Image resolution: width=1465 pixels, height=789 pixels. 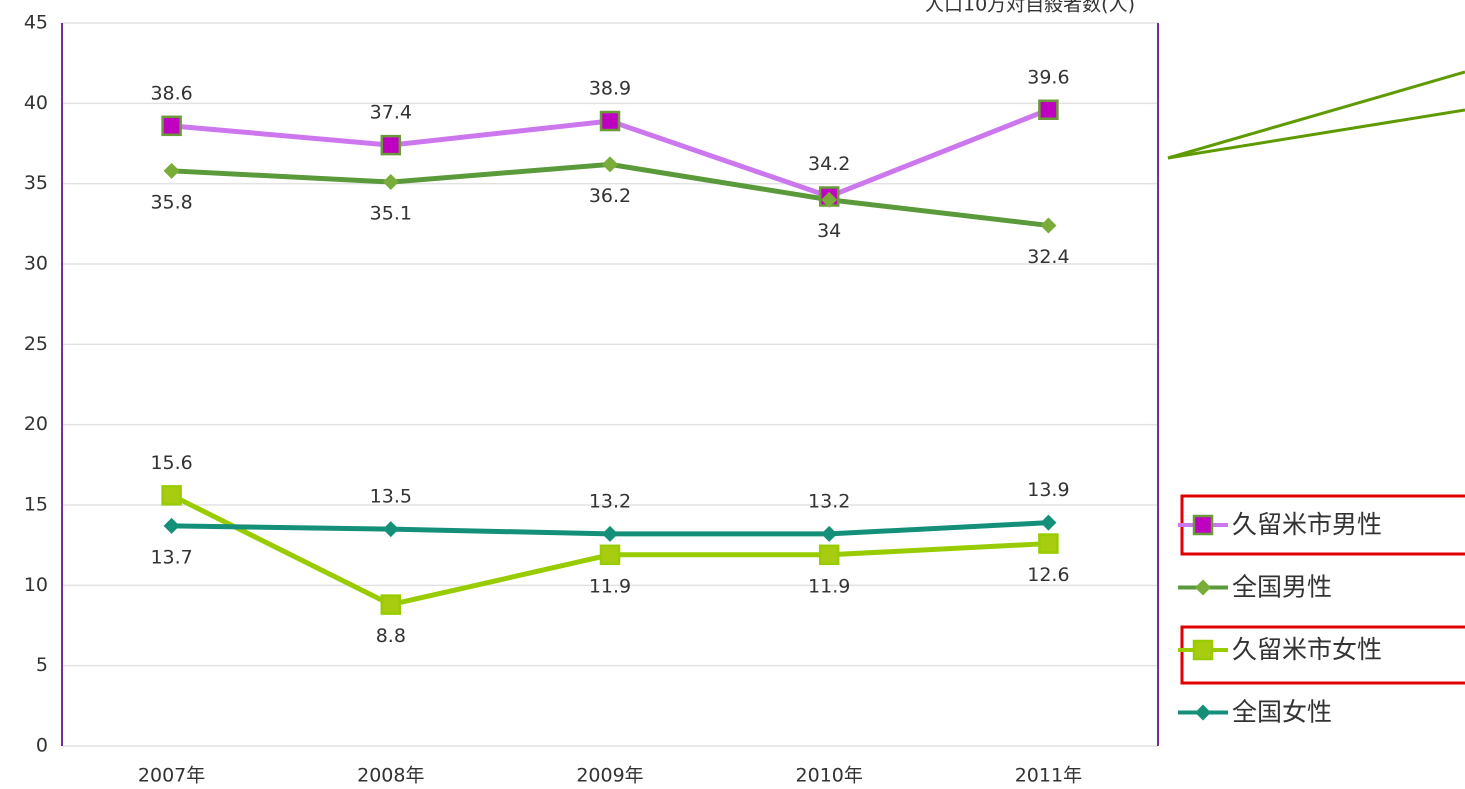 What do you see at coordinates (171, 776) in the screenshot?
I see `x-tick-label: 2007年` at bounding box center [171, 776].